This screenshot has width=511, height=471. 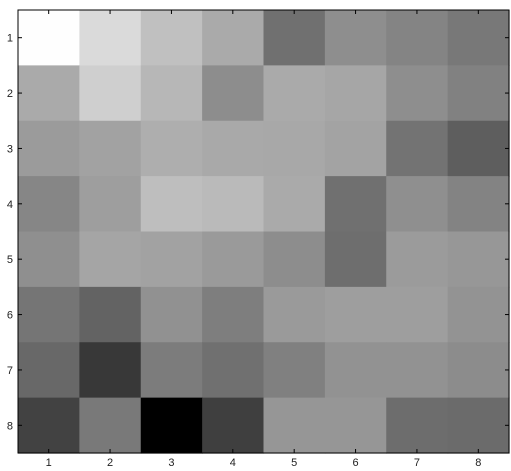 What do you see at coordinates (110, 425) in the screenshot?
I see `heatmap-cell-r8-c2` at bounding box center [110, 425].